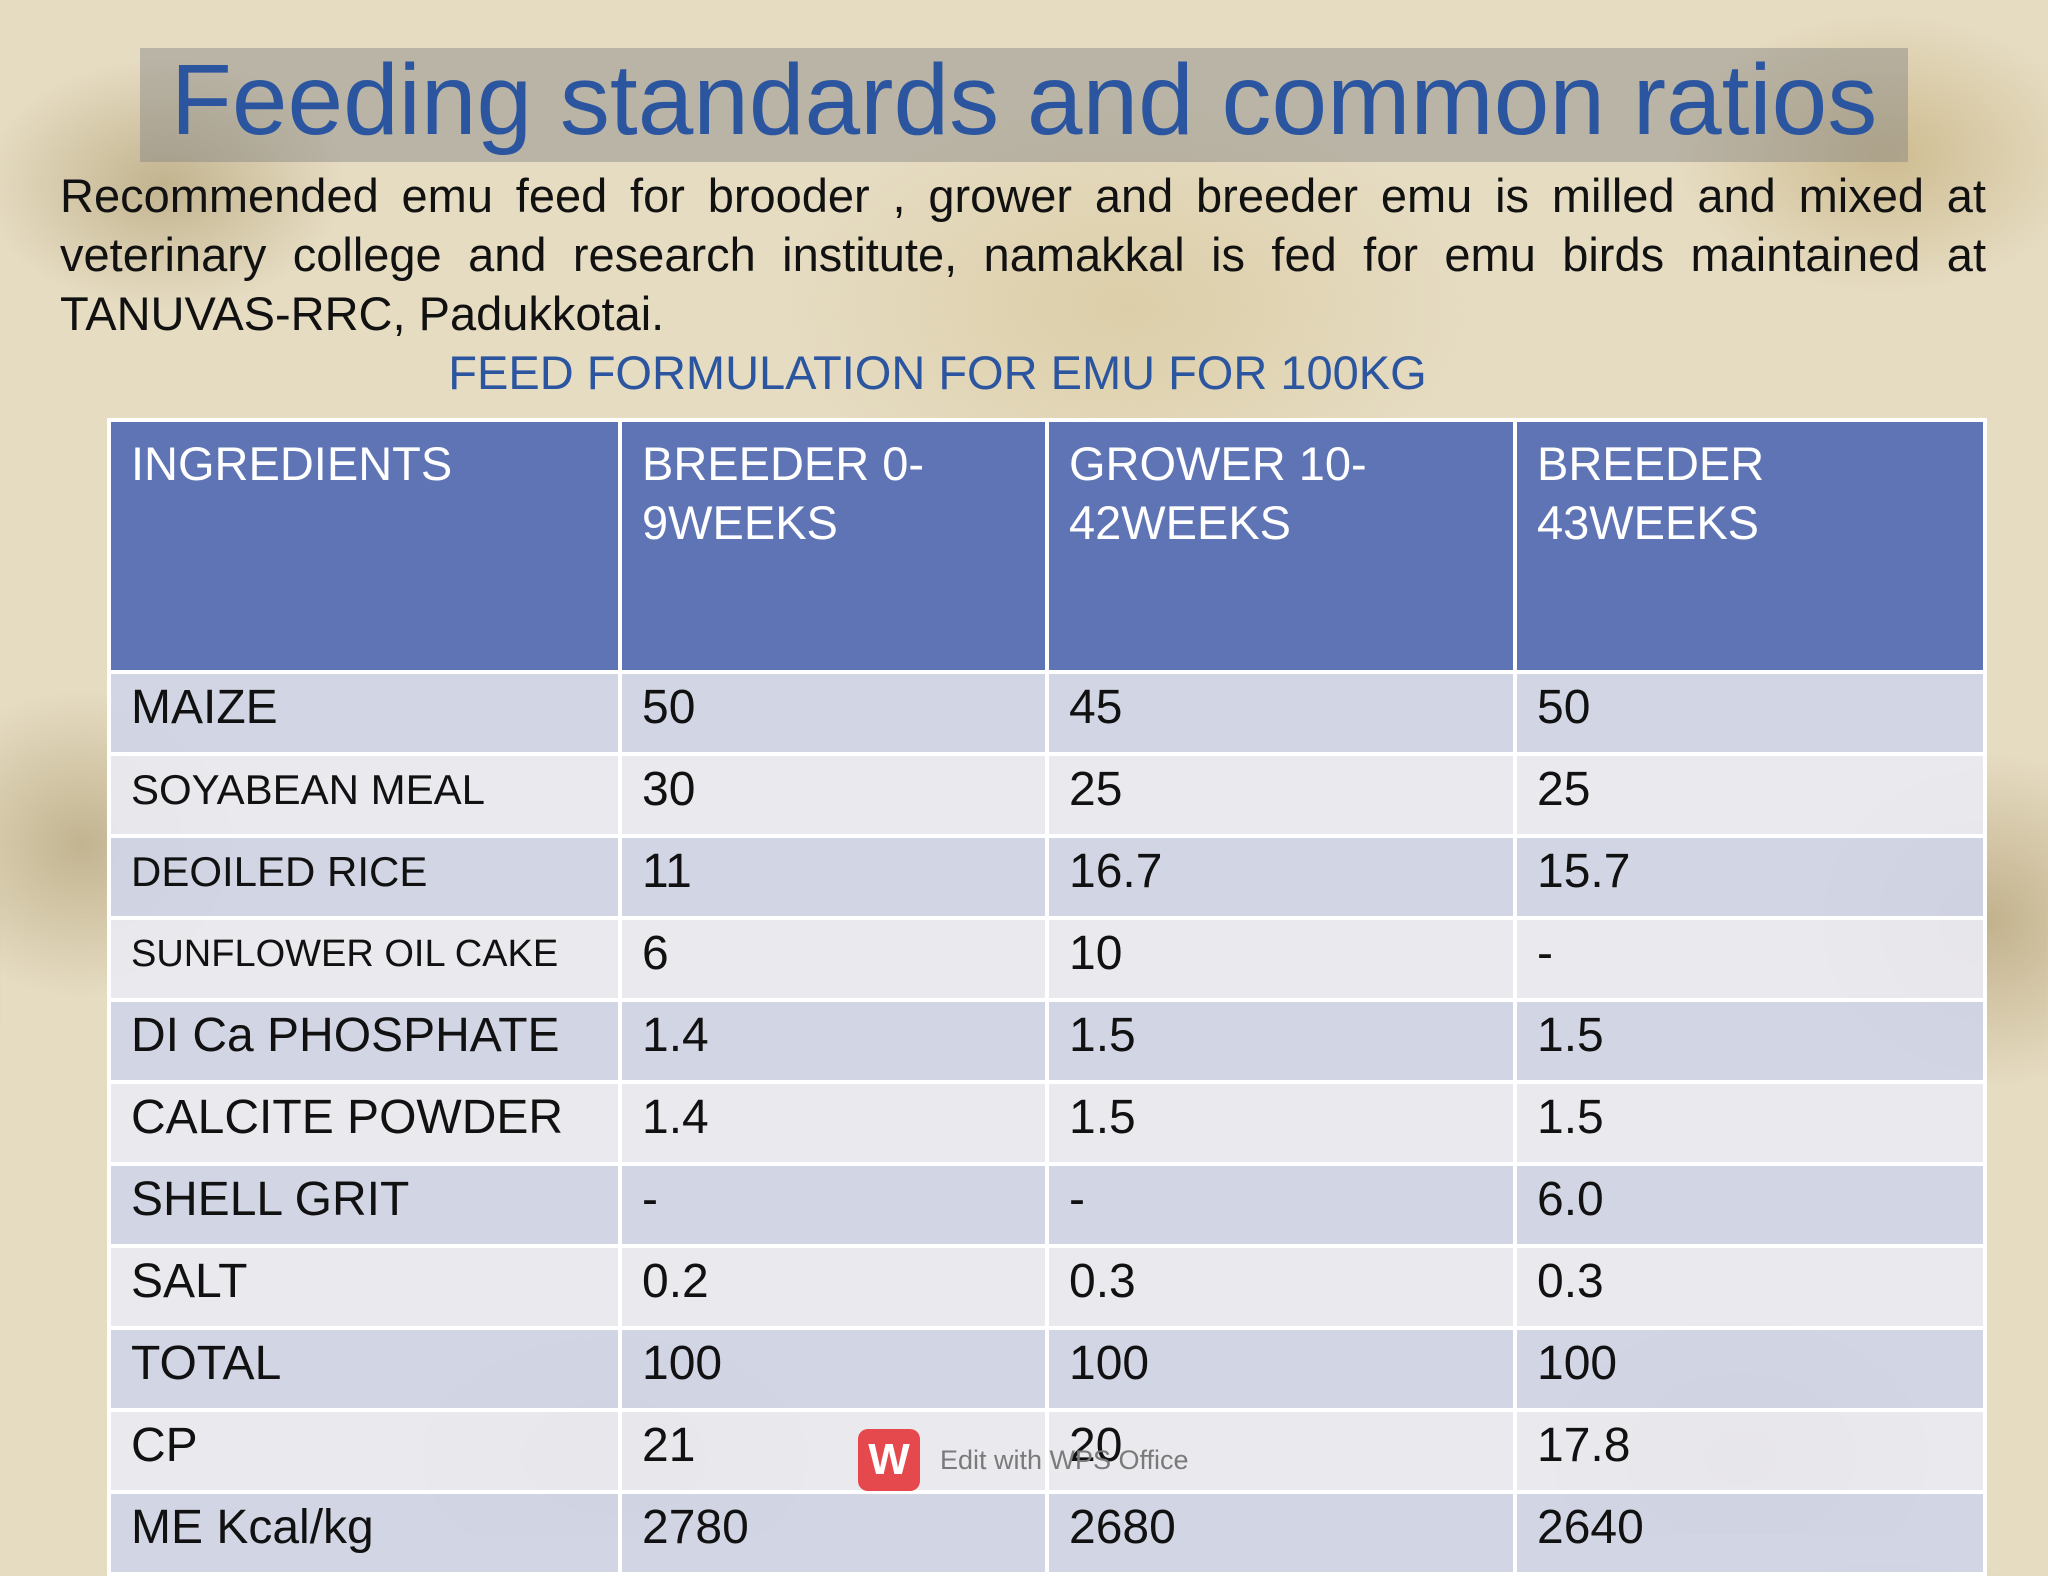 The height and width of the screenshot is (1576, 2048). I want to click on ingredient-cell: MAIZE, so click(364, 713).